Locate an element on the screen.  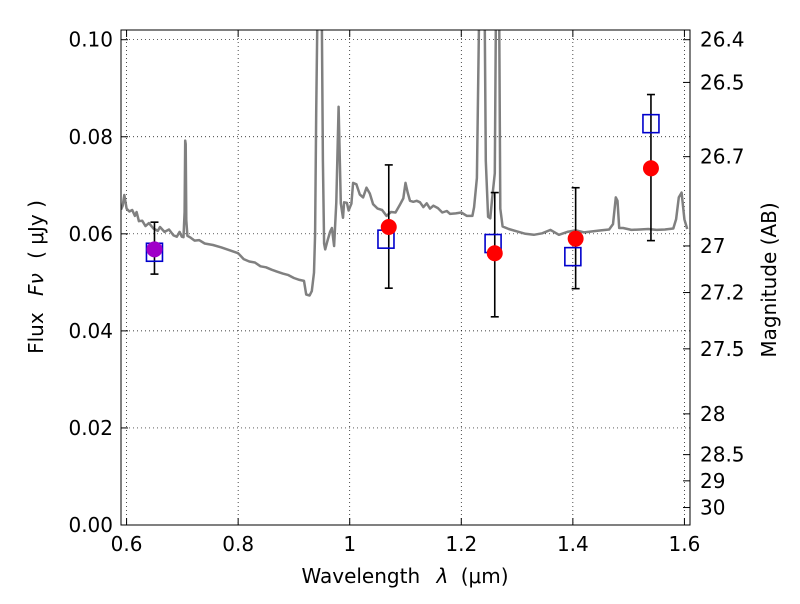
right-tick-label: 26.4 is located at coordinates (722, 40).